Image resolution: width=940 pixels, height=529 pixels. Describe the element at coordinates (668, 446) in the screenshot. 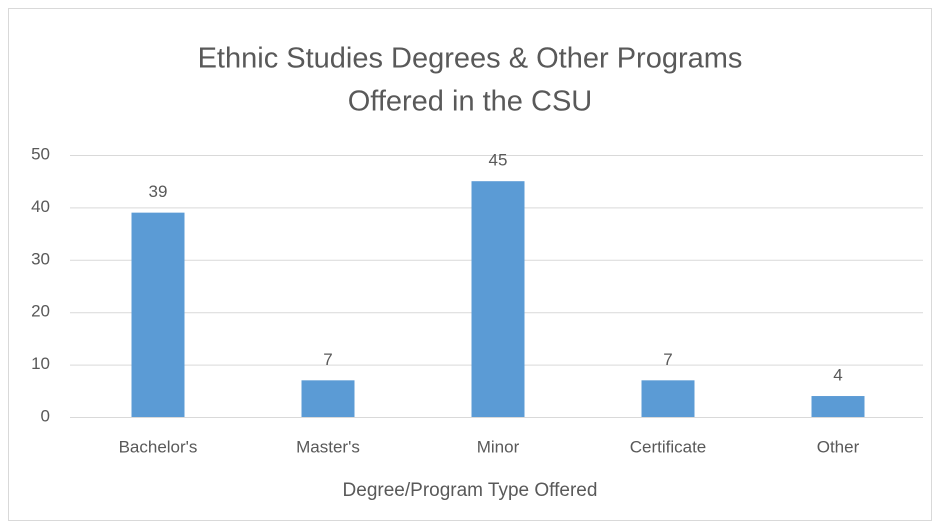

I see `x-tick-label: Certificate` at that location.